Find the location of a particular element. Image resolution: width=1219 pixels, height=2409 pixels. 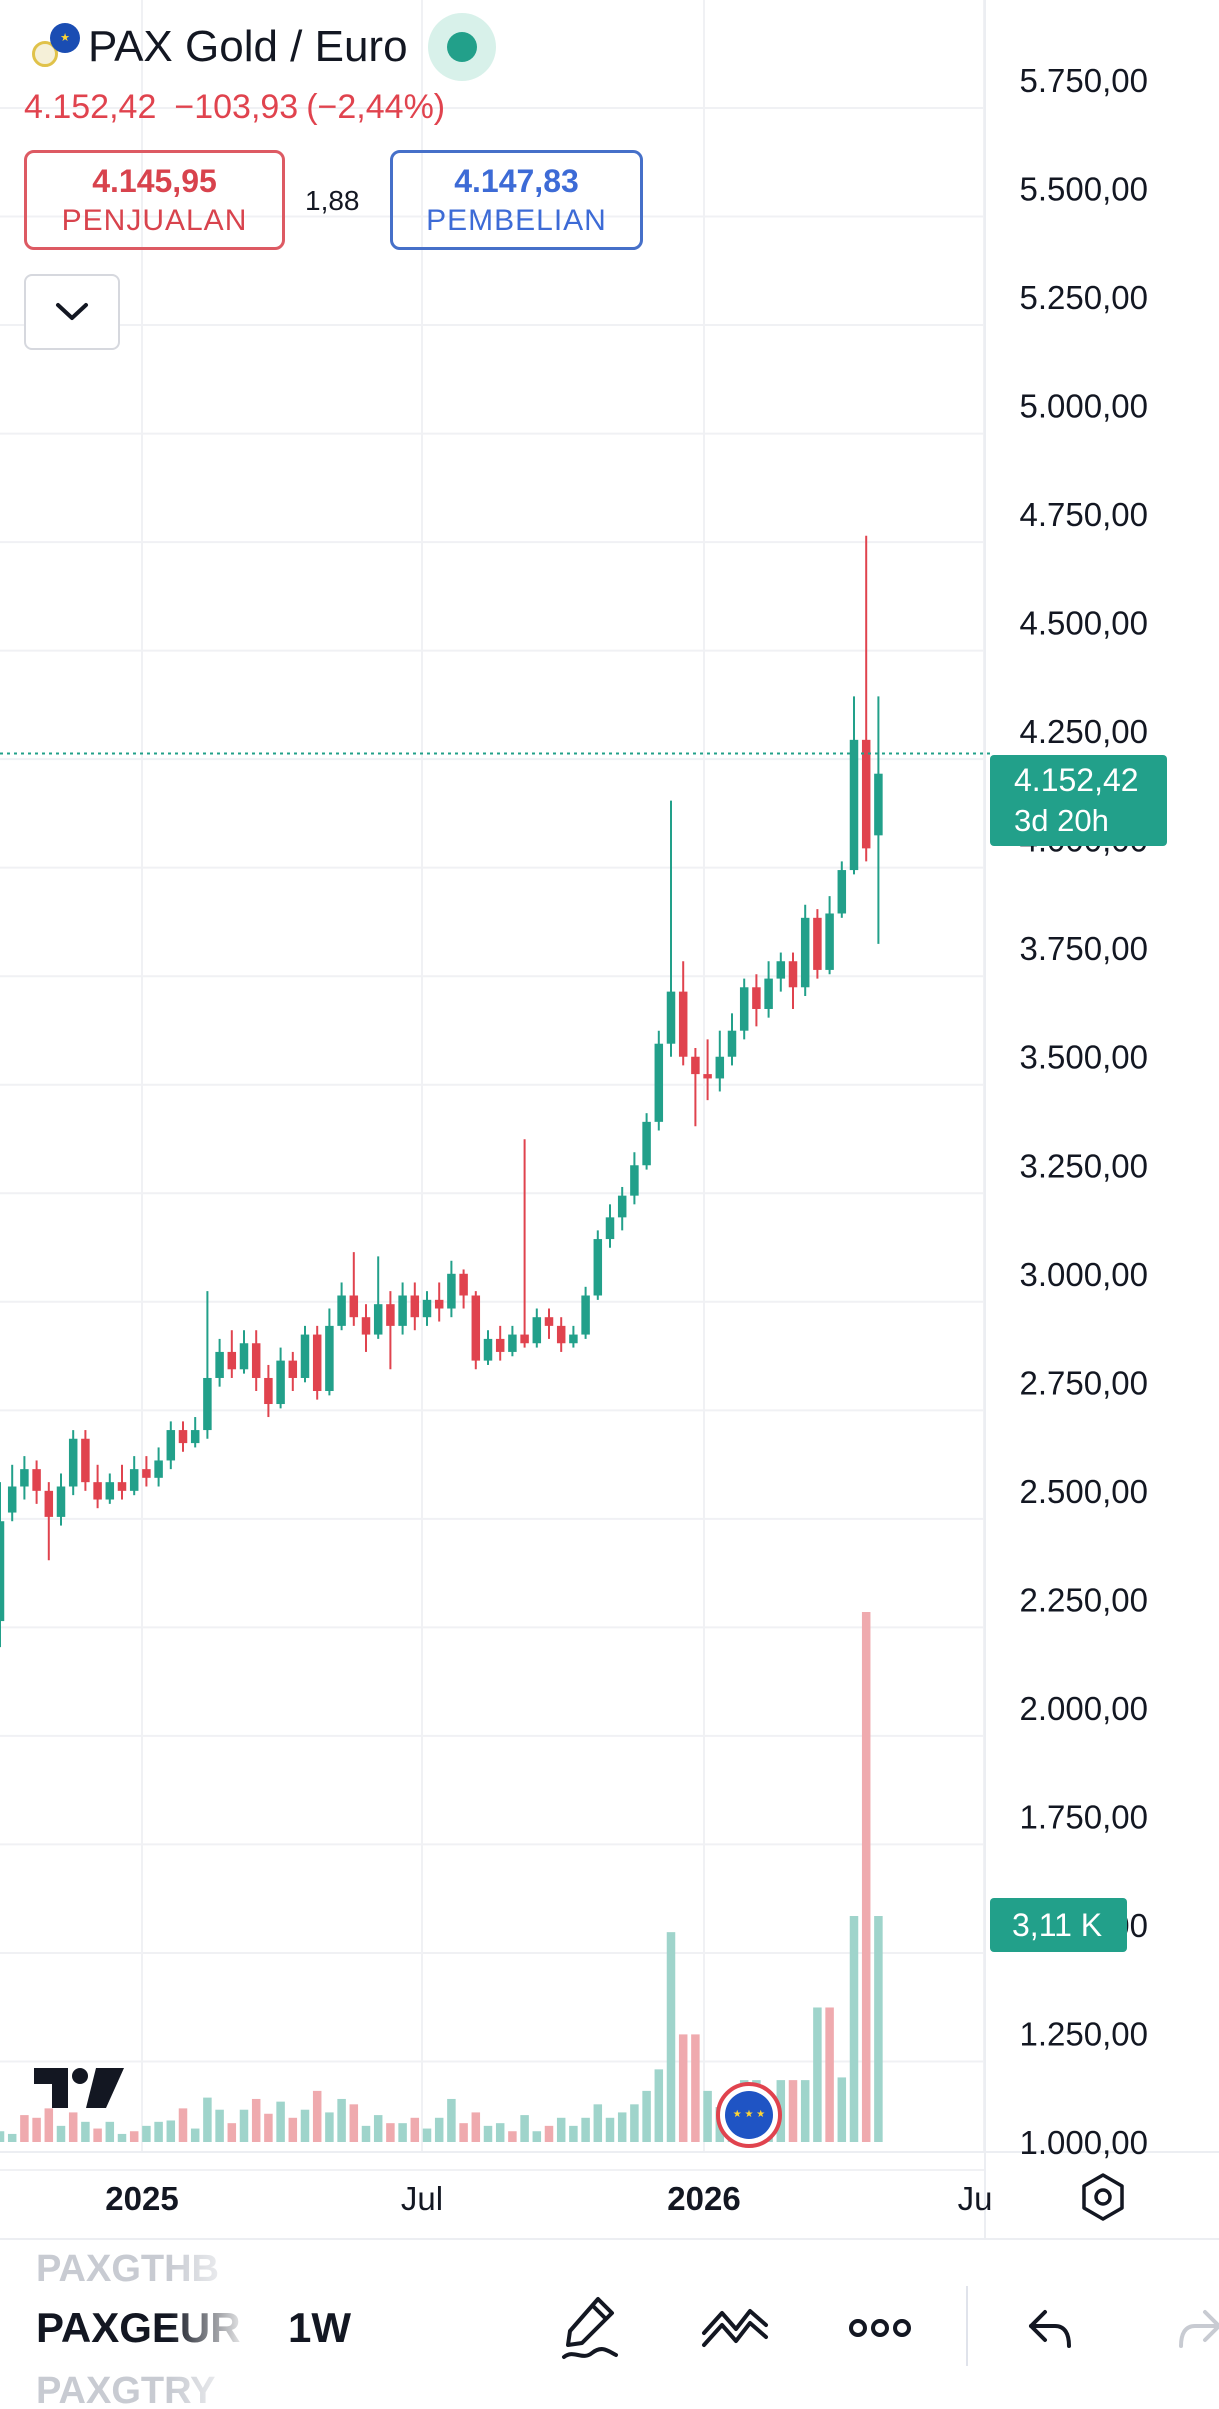

bottom-toolbar: PAXGTHB PAXGEUR PAXGTRY 1W is located at coordinates (609, 2323).